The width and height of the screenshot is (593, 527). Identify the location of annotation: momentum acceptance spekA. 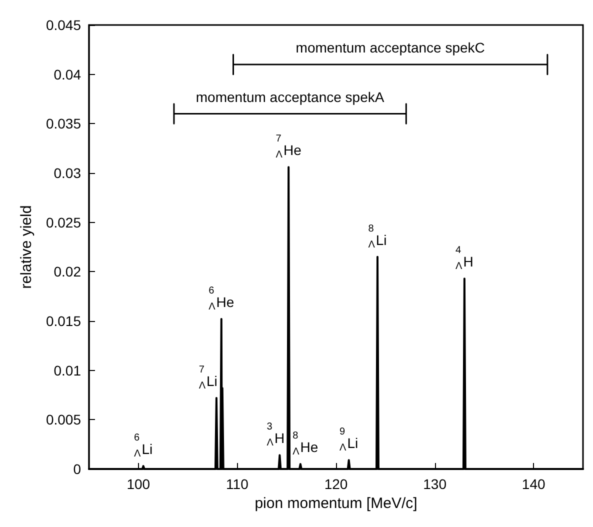
(290, 96).